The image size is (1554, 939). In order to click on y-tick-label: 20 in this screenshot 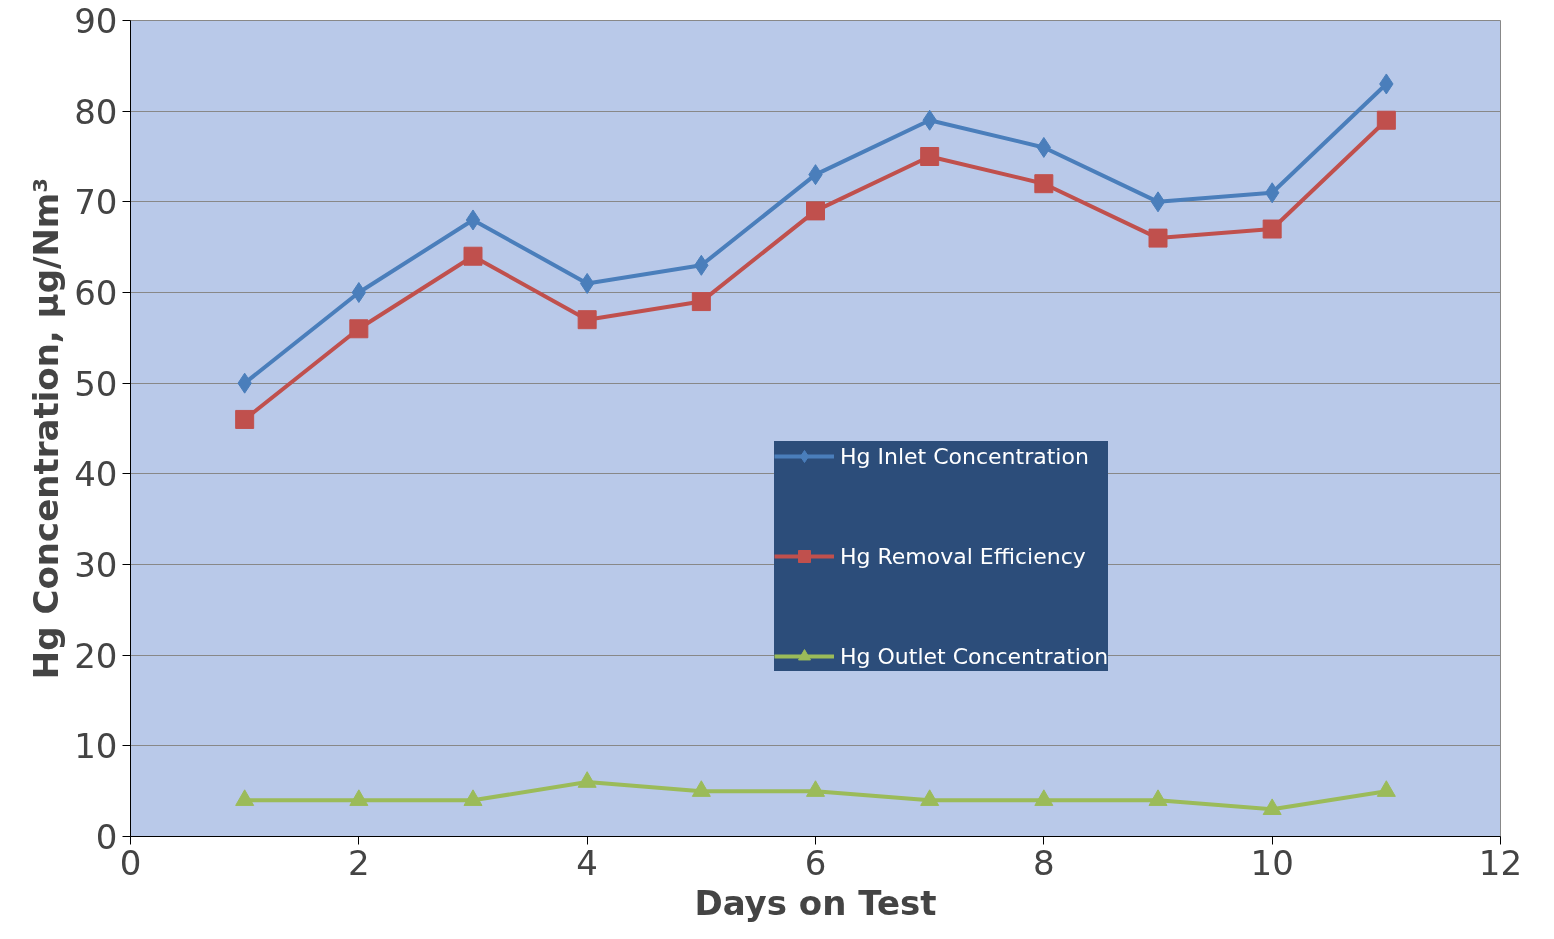, I will do `click(96, 655)`.